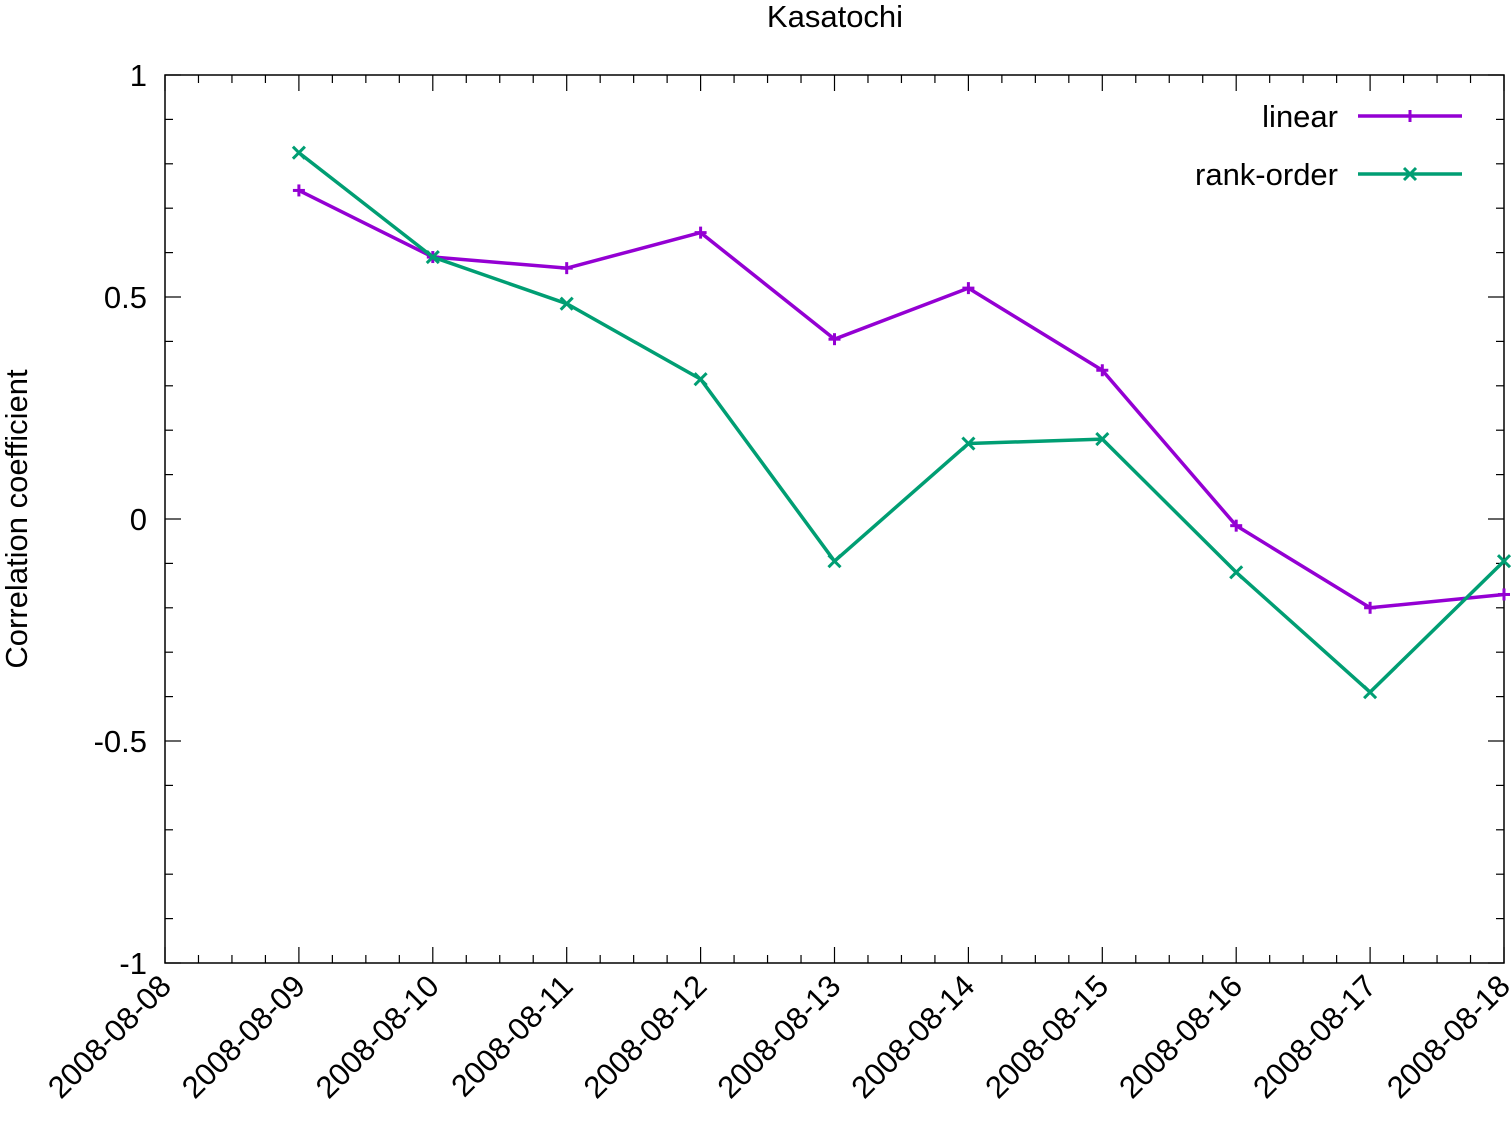  I want to click on legend-label-rank-order: rank-order, so click(1266, 174).